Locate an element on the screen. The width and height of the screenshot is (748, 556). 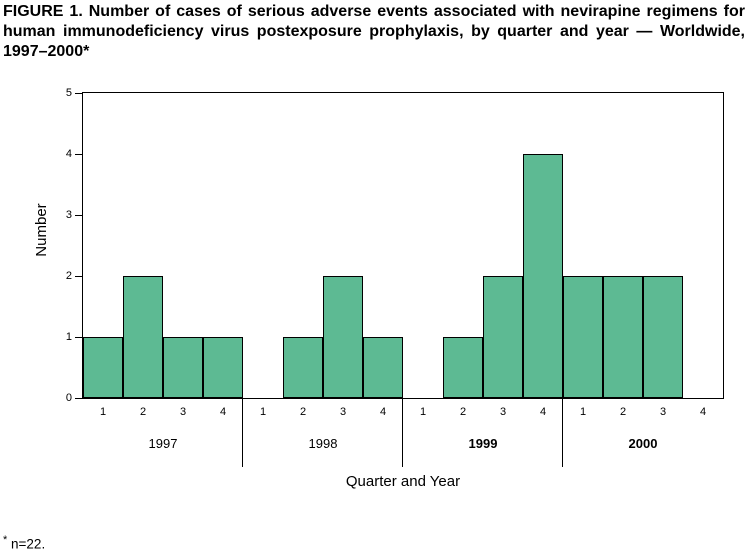
year-label-1999: 1999 is located at coordinates (483, 443).